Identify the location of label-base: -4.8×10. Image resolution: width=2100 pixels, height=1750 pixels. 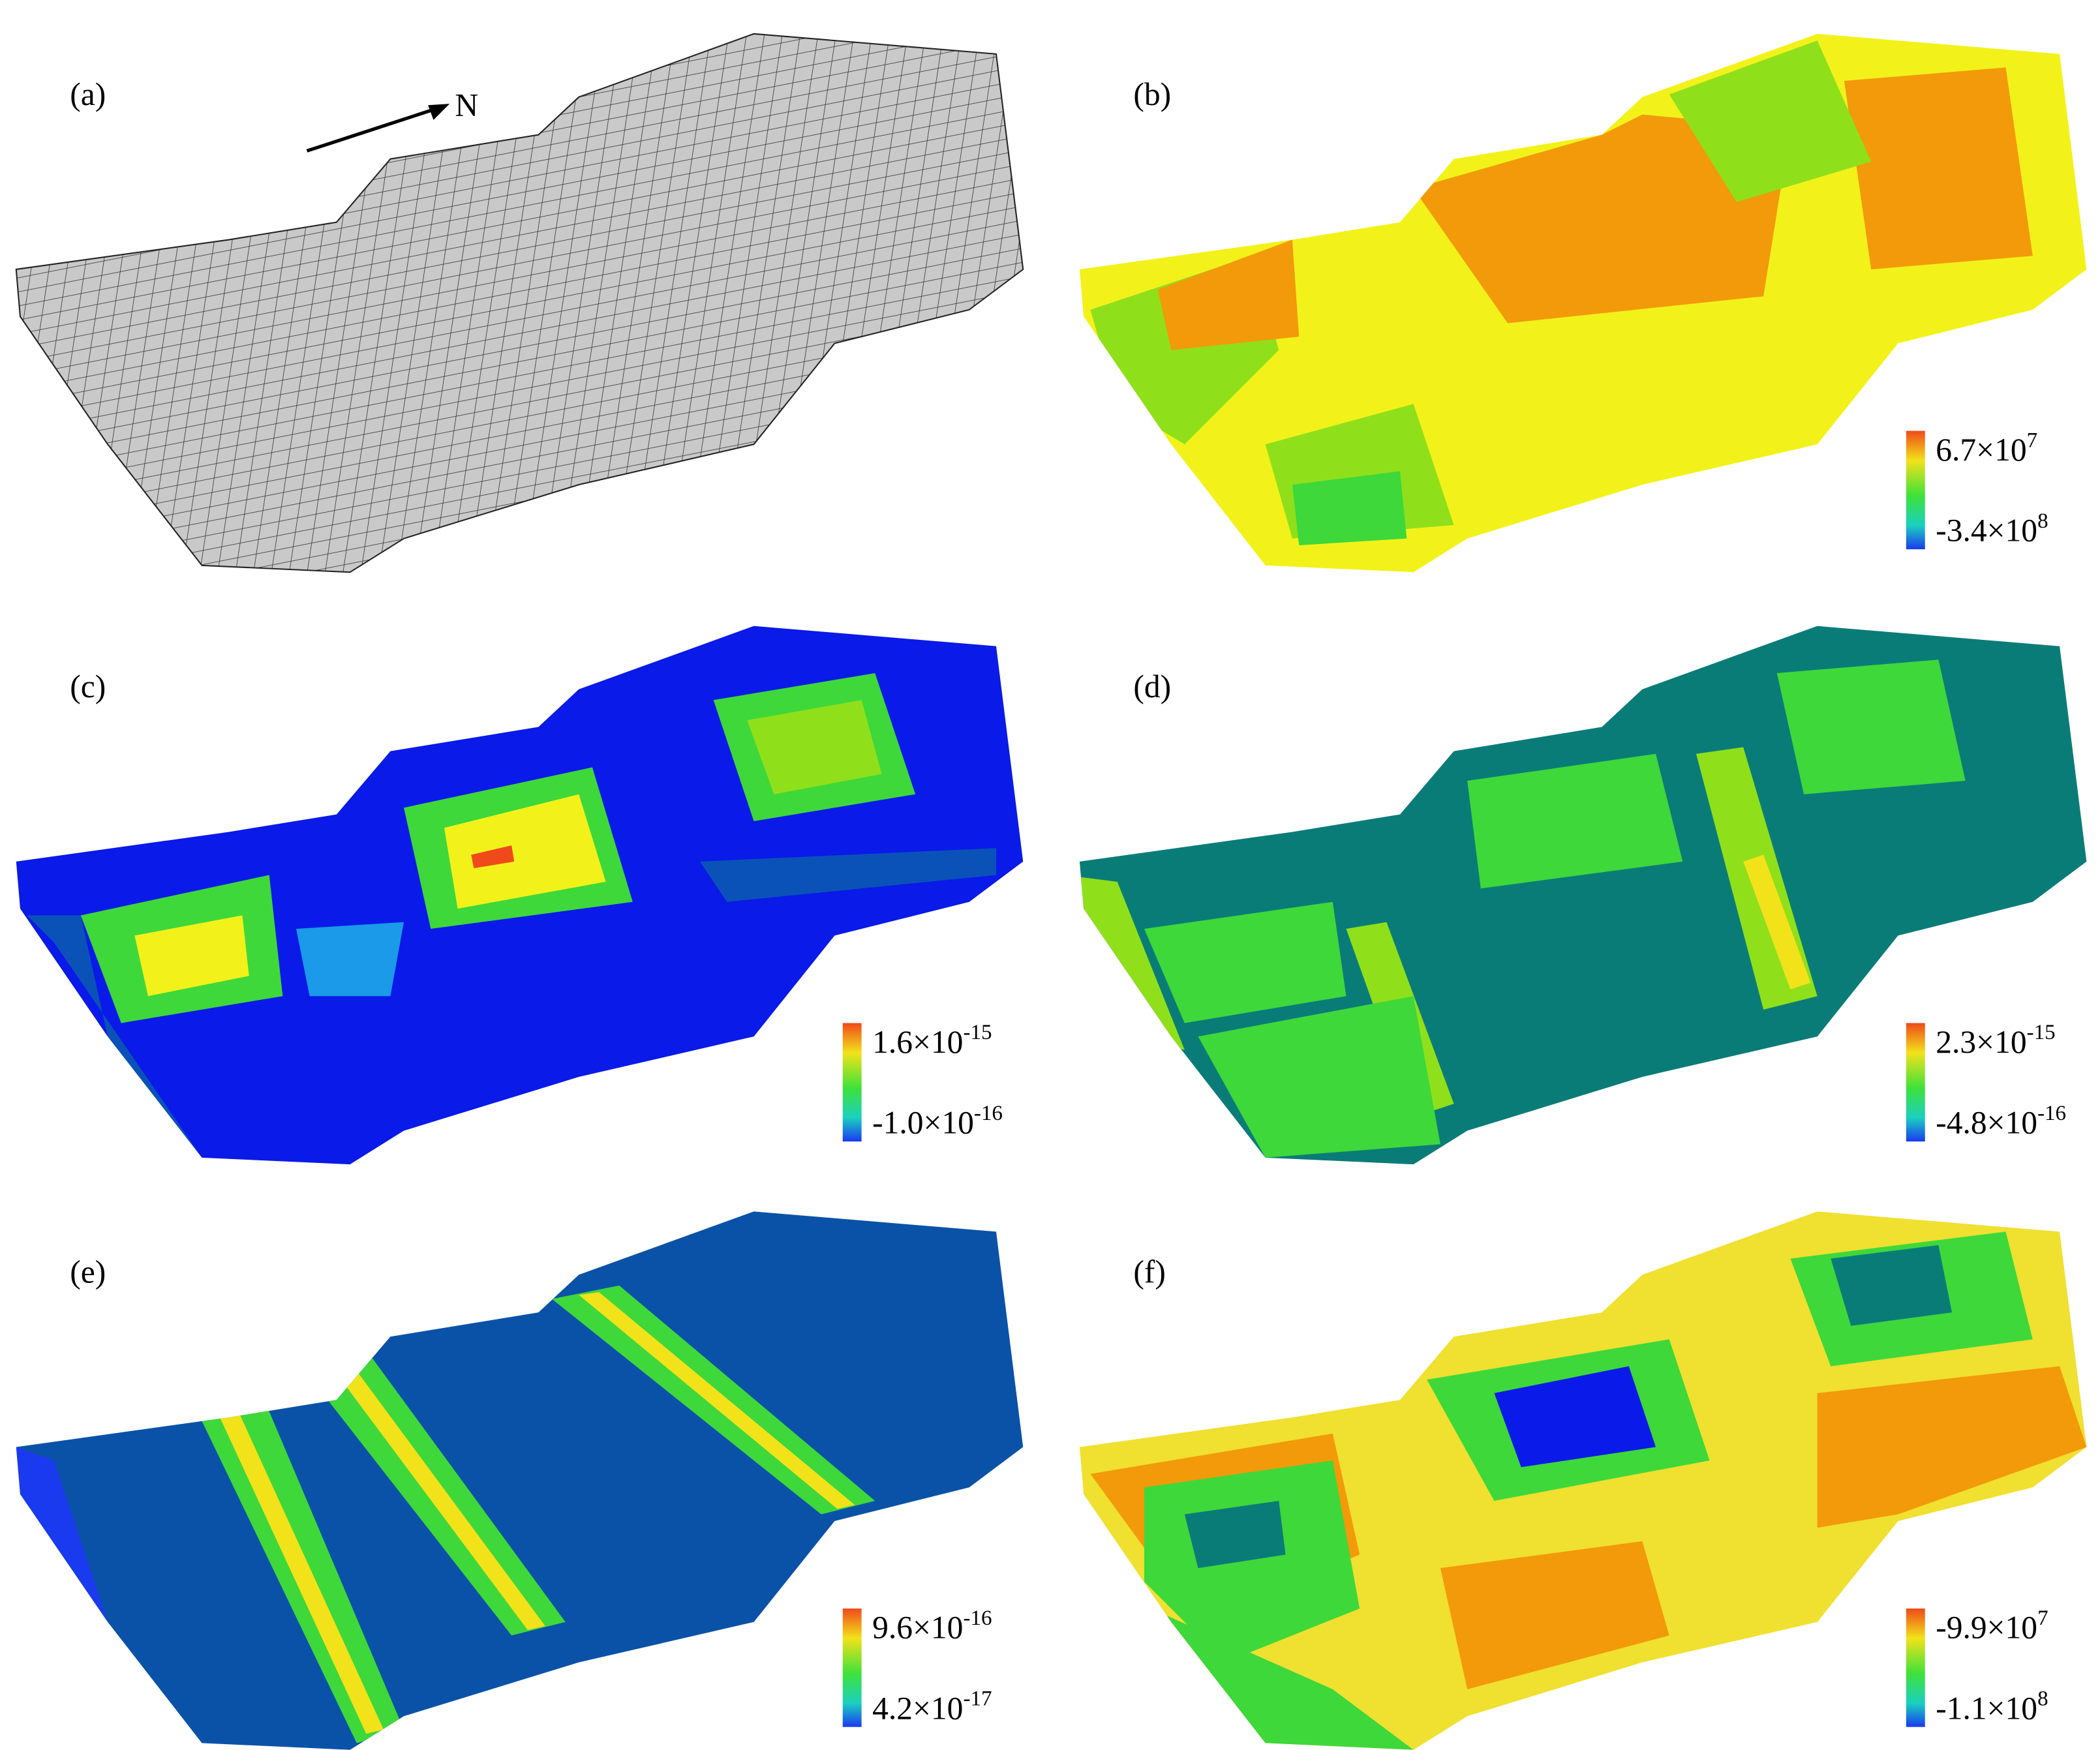
(1986, 1123).